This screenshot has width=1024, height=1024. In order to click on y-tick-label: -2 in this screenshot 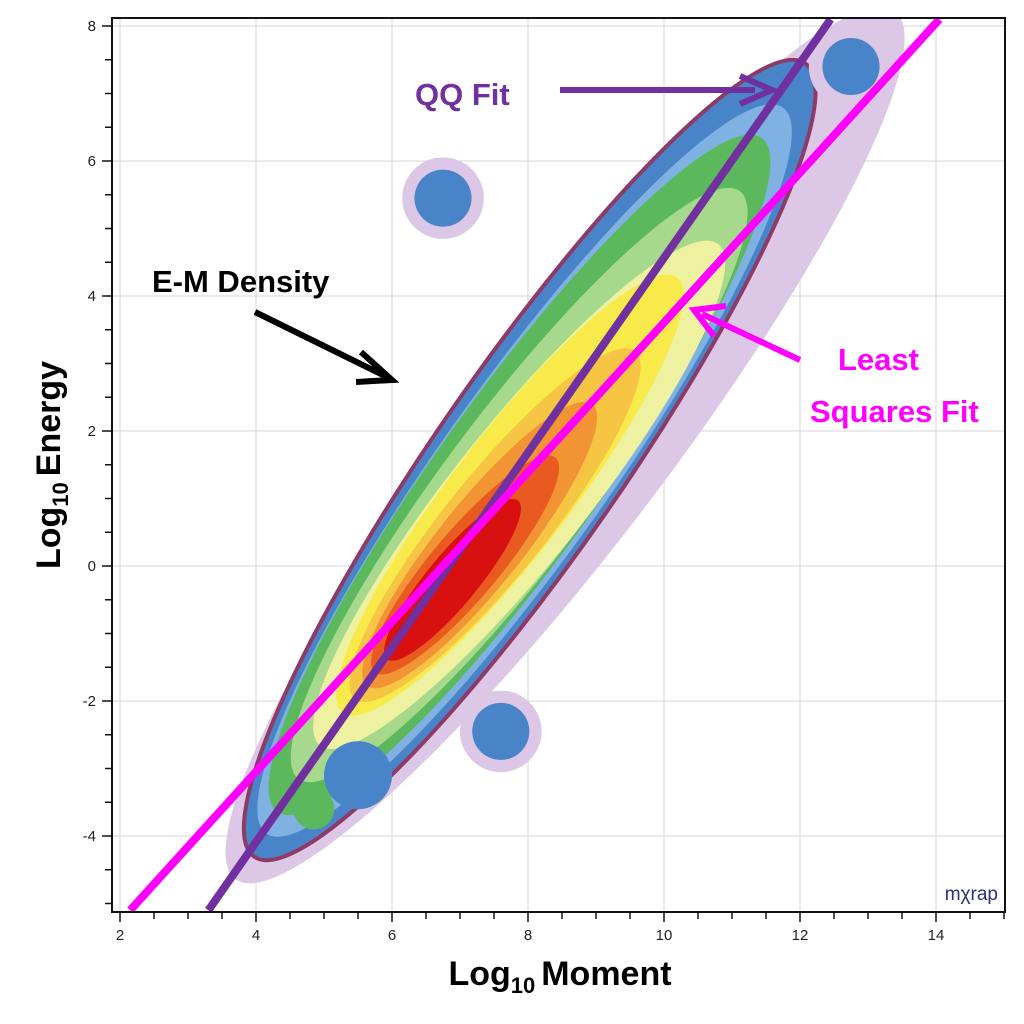, I will do `click(89, 701)`.